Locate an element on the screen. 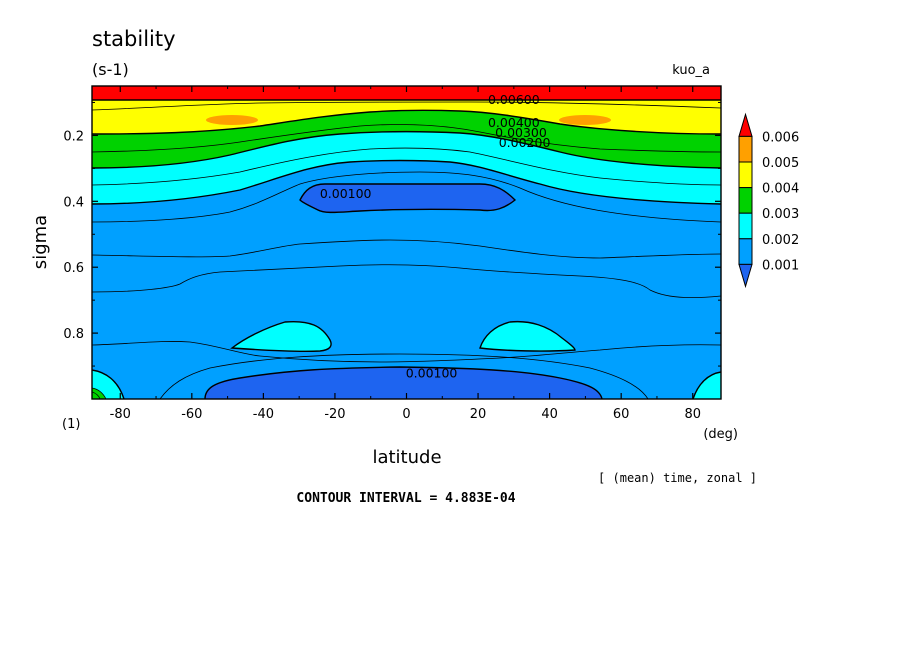 The width and height of the screenshot is (904, 654). contour-line-cyan-lower-north is located at coordinates (527, 336).